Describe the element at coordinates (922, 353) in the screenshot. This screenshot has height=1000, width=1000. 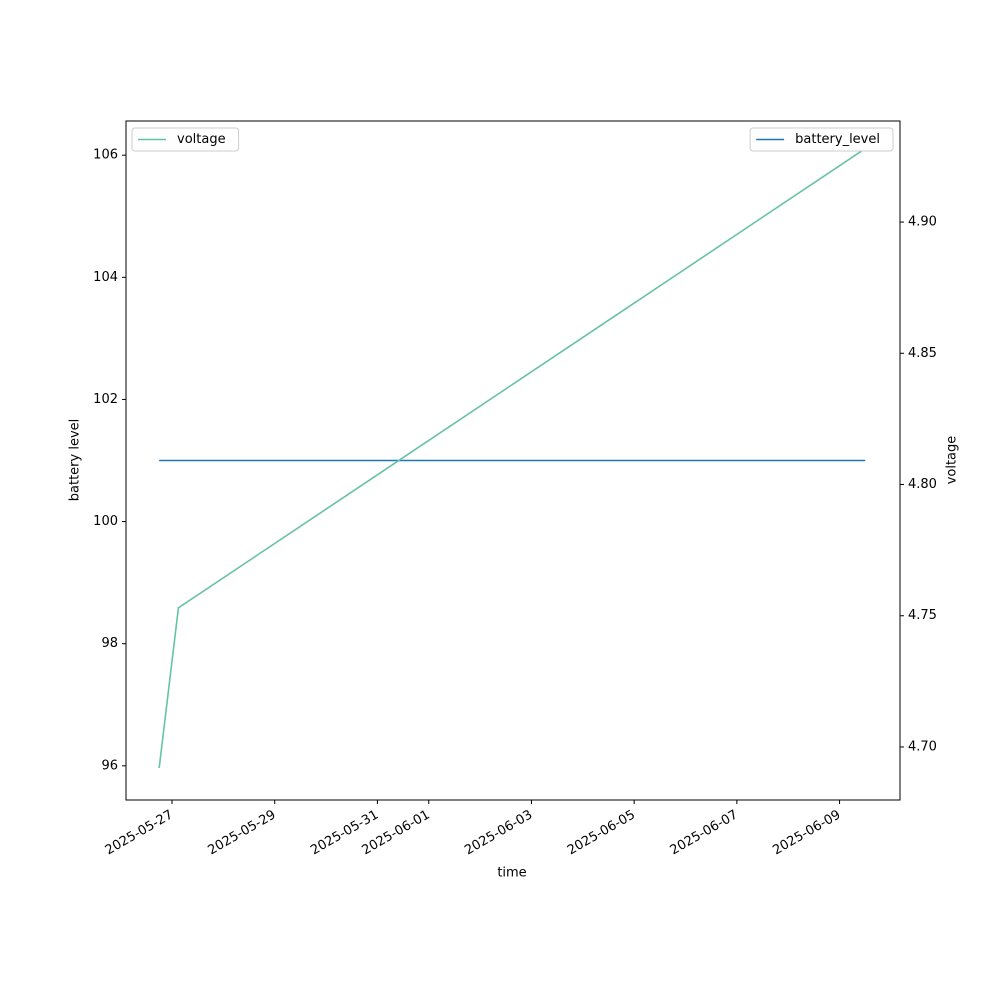
I see `y2-tick-label: 4.85` at that location.